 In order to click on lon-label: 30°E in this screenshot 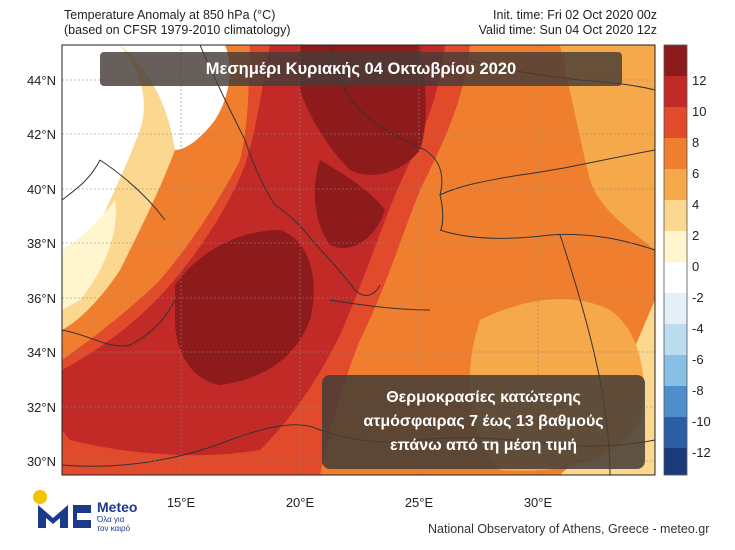, I will do `click(538, 502)`.